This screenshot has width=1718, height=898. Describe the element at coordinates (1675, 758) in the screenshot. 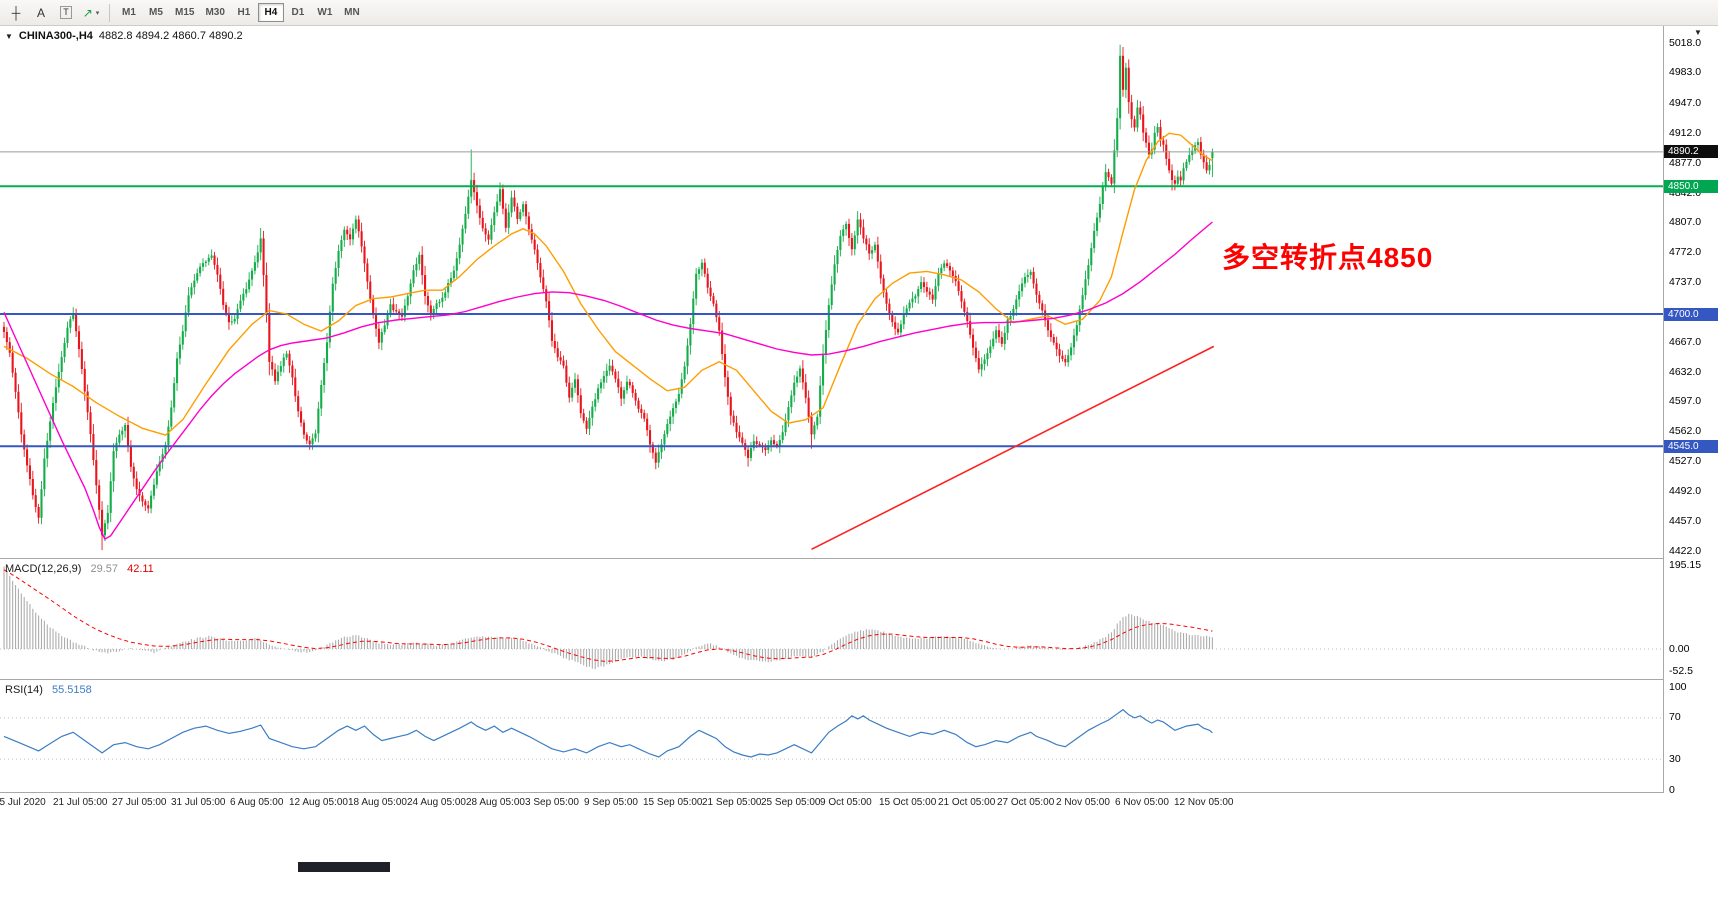

I see `rsi-axis-tick: 30` at that location.